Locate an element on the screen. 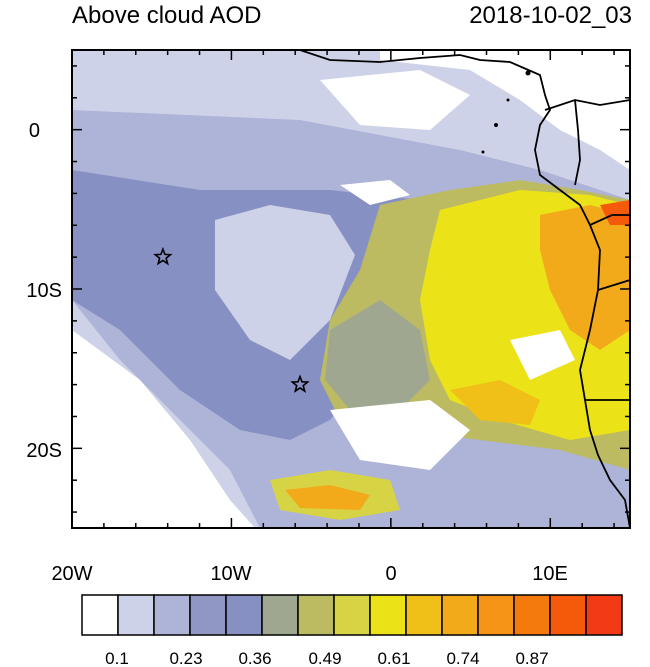 The width and height of the screenshot is (650, 667). aod-band-south-orange is located at coordinates (327, 497).